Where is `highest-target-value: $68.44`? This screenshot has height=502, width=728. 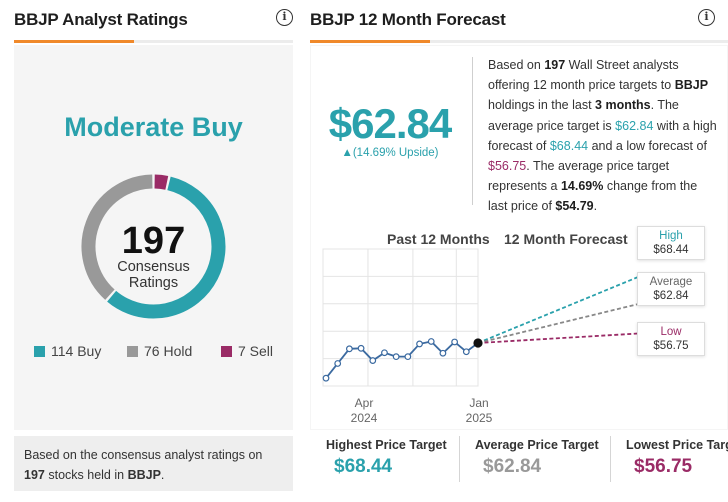 highest-target-value: $68.44 is located at coordinates (363, 466).